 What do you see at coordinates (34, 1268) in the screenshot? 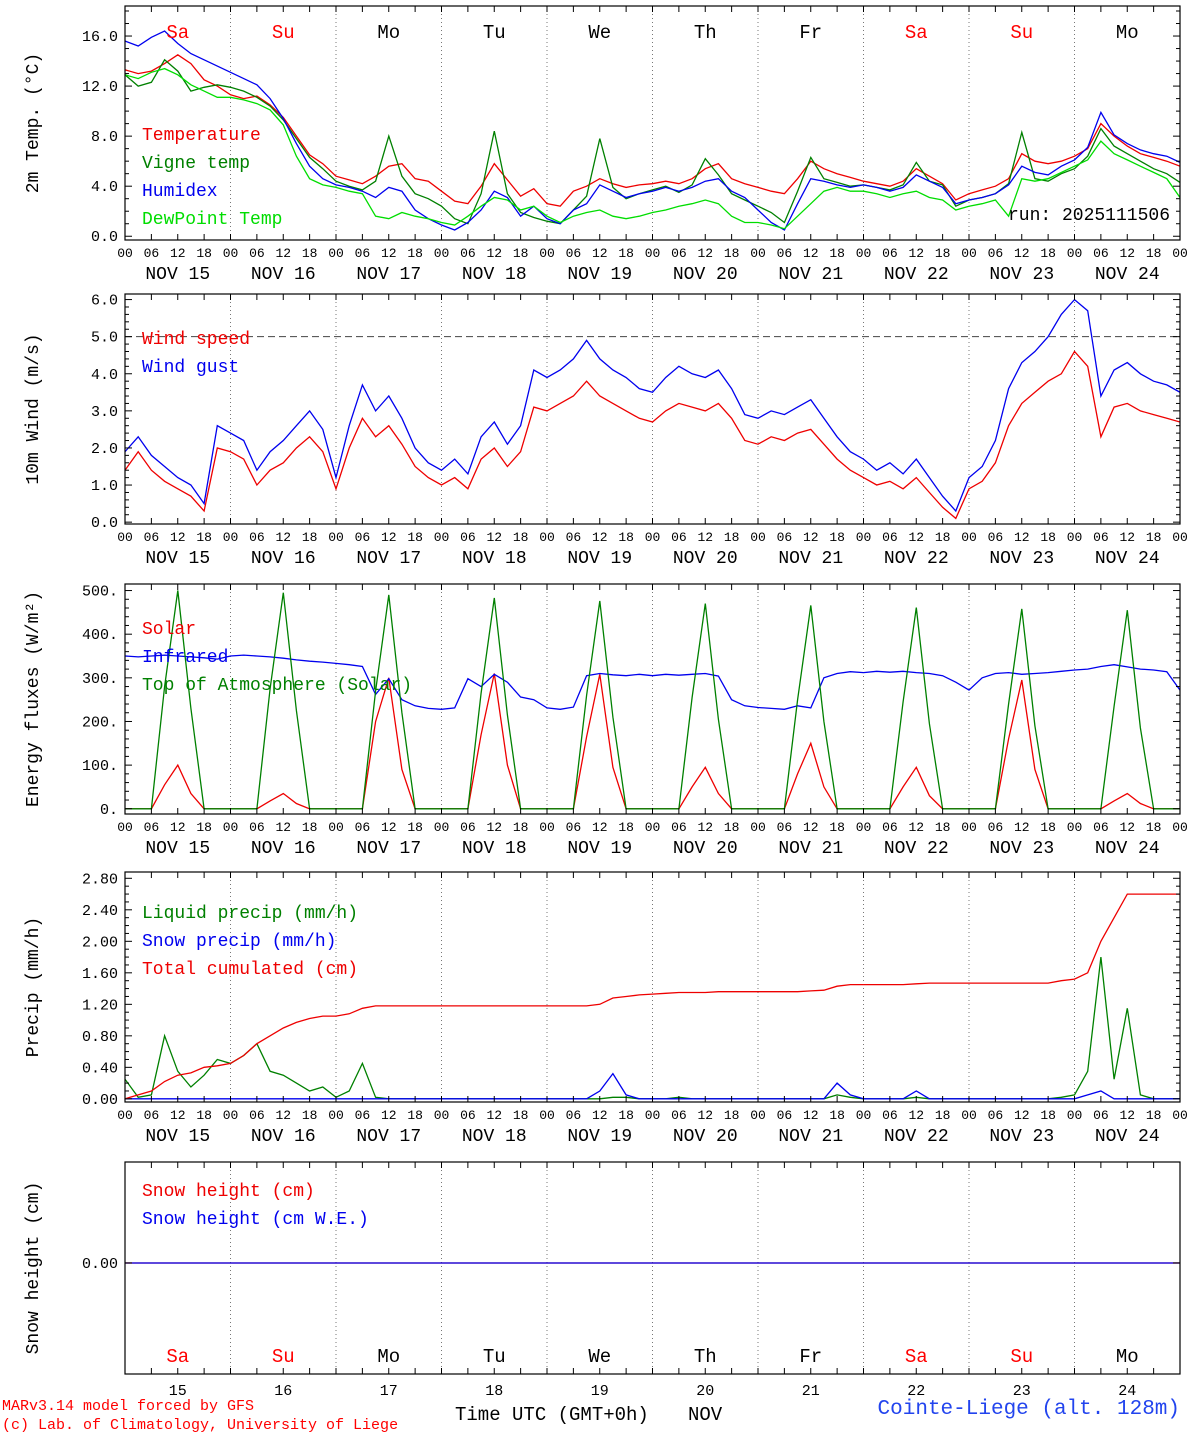
I see `y-axis-title-snow-height: Snow height (cm)` at bounding box center [34, 1268].